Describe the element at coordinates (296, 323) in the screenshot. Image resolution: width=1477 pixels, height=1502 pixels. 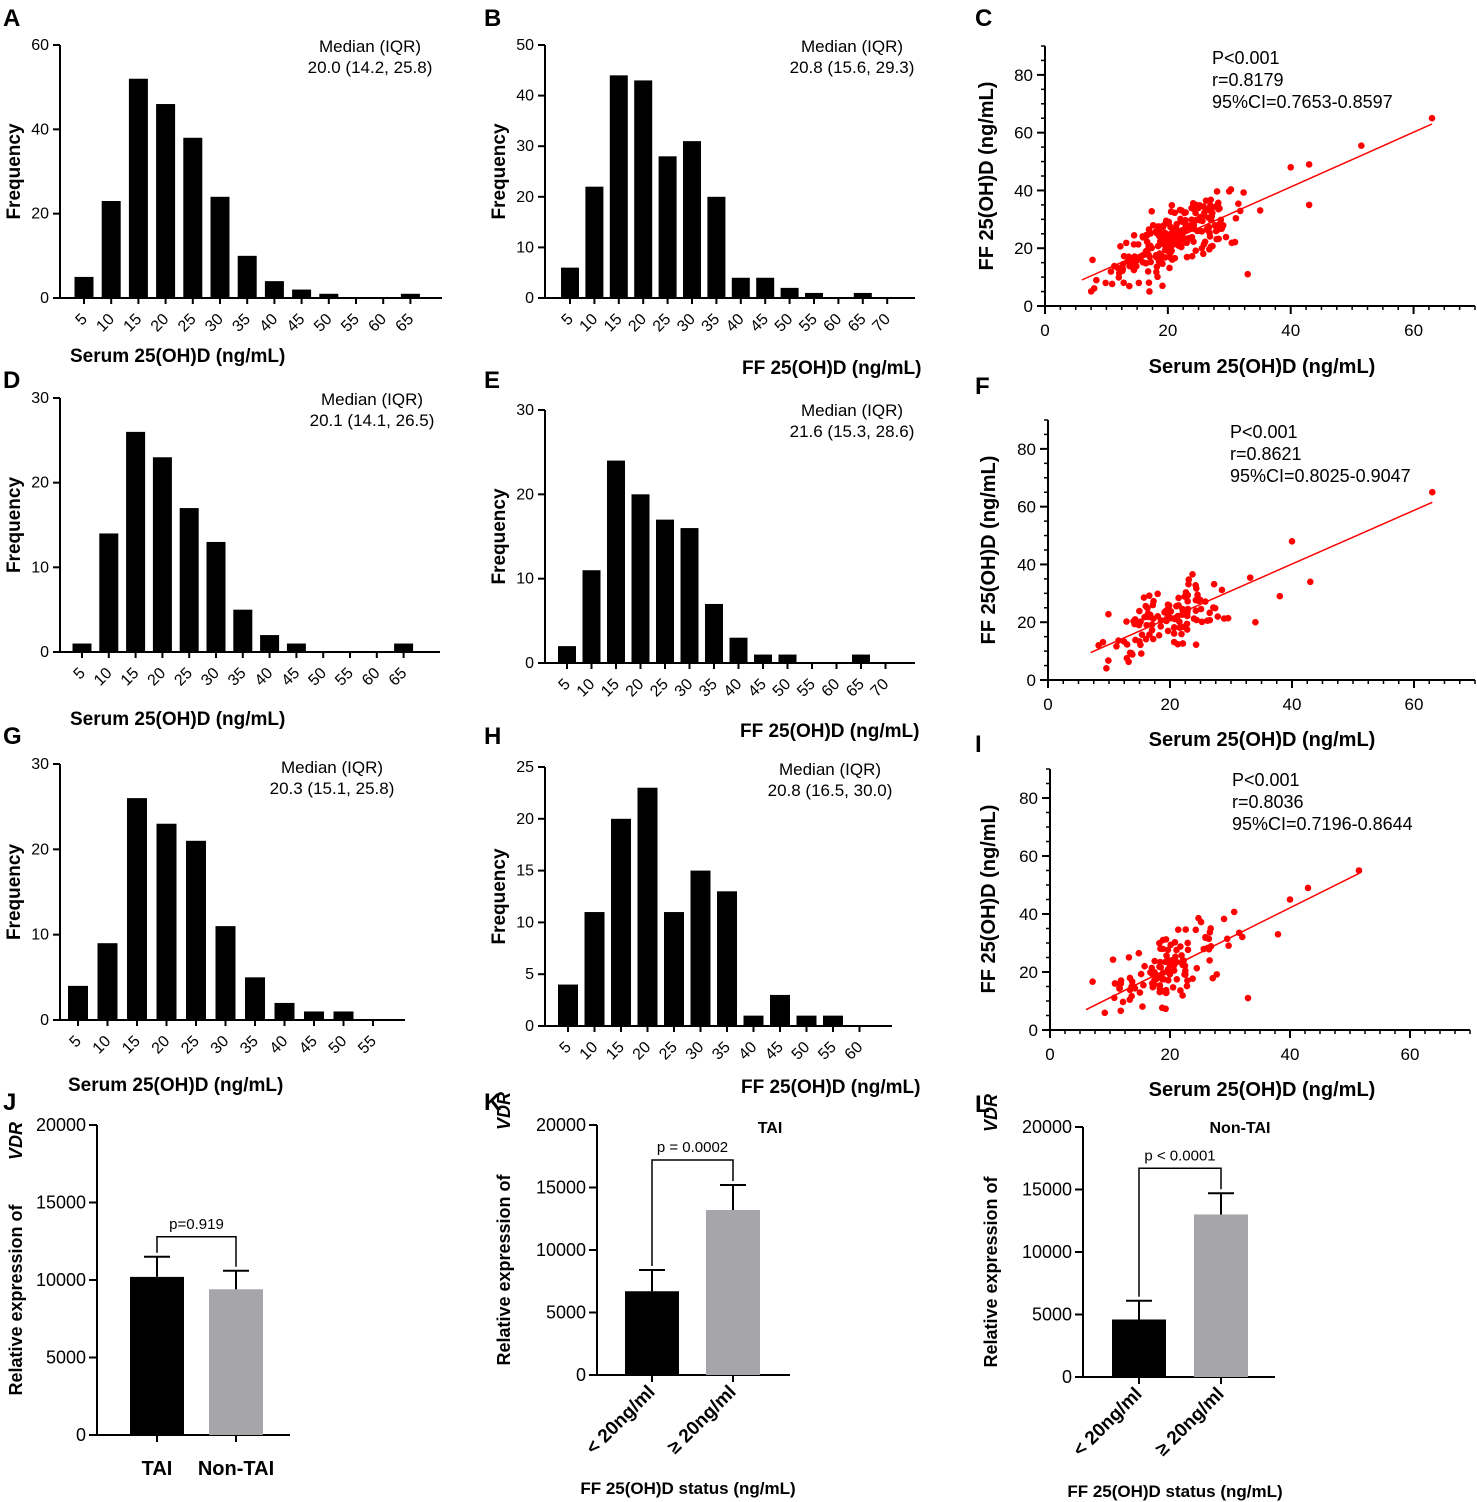
I see `x-tick-label: 45` at that location.